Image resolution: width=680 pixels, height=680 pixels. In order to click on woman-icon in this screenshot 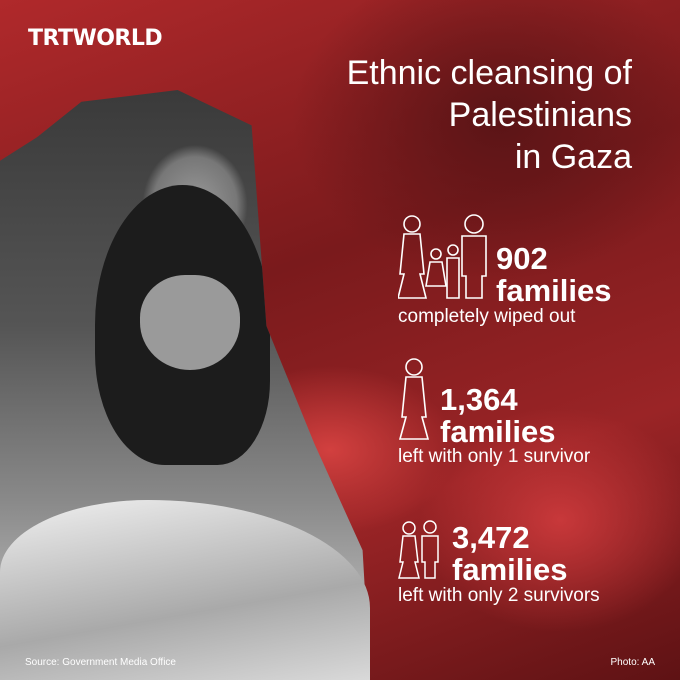, I will do `click(414, 399)`.